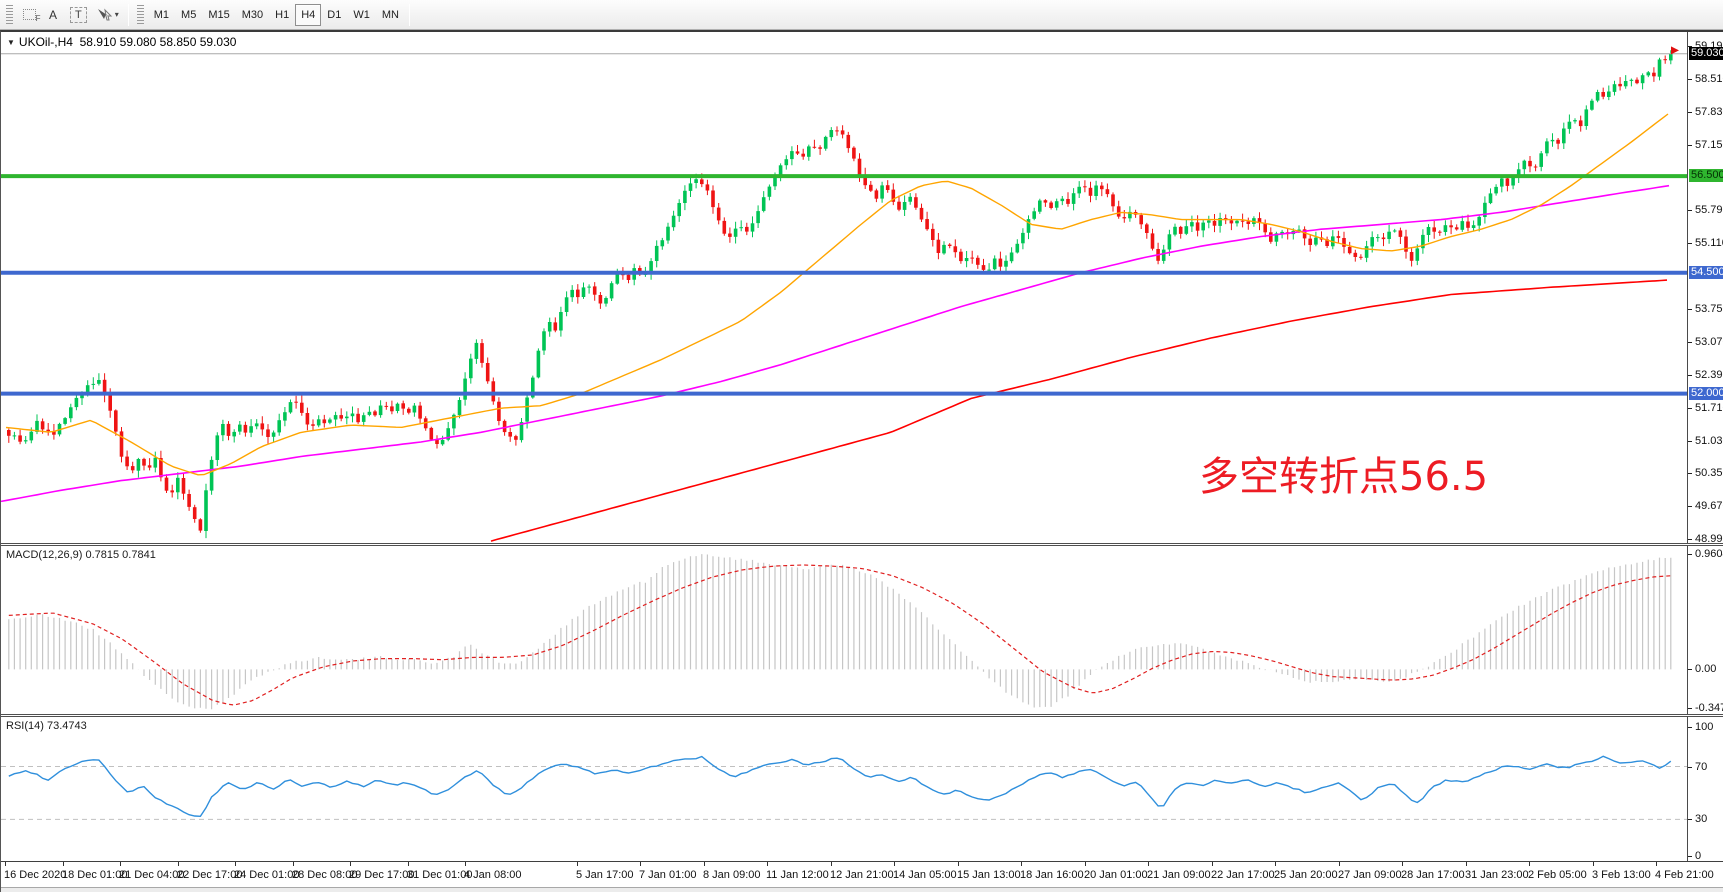 This screenshot has width=1723, height=894. I want to click on chart-shift-icon: F, so click(31, 16).